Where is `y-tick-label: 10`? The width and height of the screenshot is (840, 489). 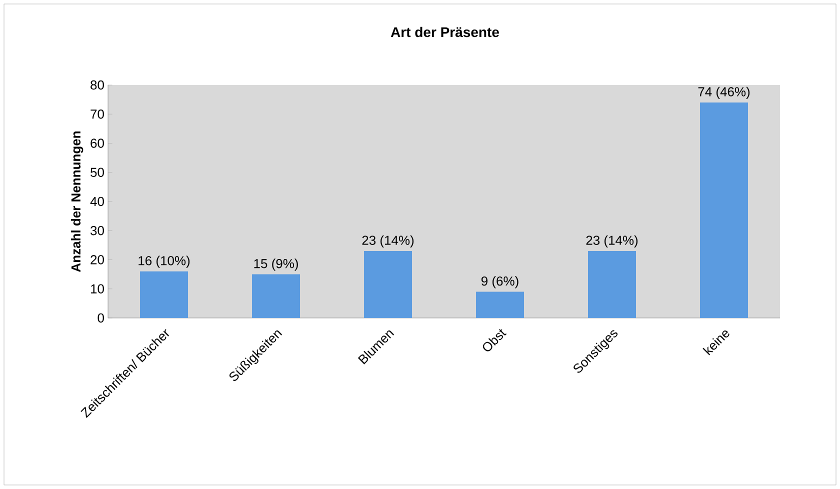 y-tick-label: 10 is located at coordinates (97, 289).